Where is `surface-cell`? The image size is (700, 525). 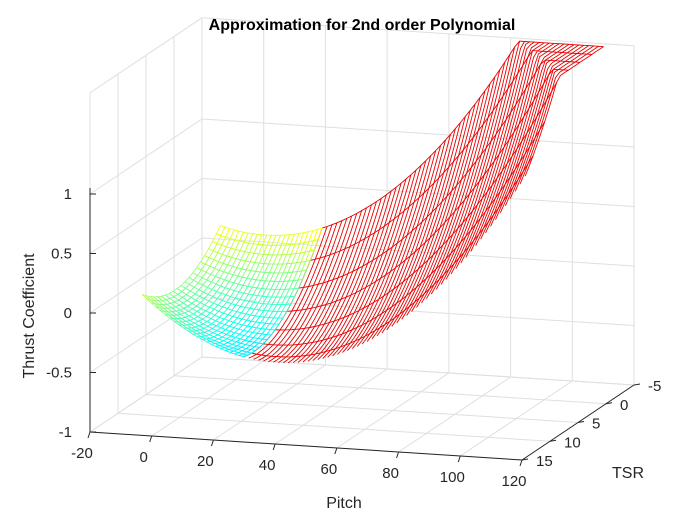 surface-cell is located at coordinates (243, 355).